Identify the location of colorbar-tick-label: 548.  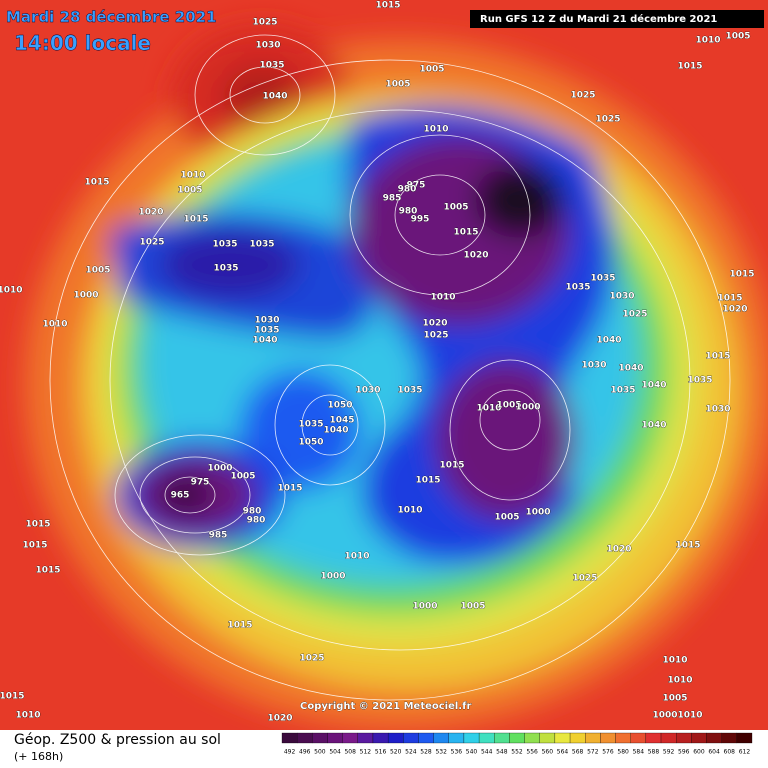
(502, 752).